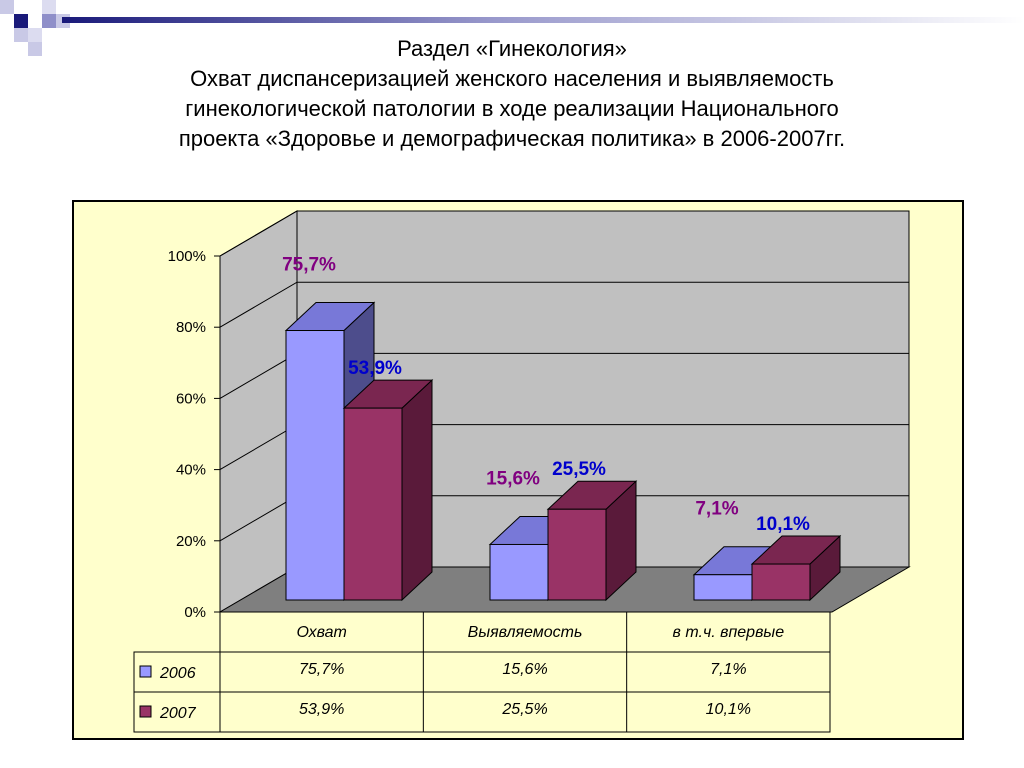 The height and width of the screenshot is (768, 1024). What do you see at coordinates (716, 509) in the screenshot?
I see `data-label: 7,1%` at bounding box center [716, 509].